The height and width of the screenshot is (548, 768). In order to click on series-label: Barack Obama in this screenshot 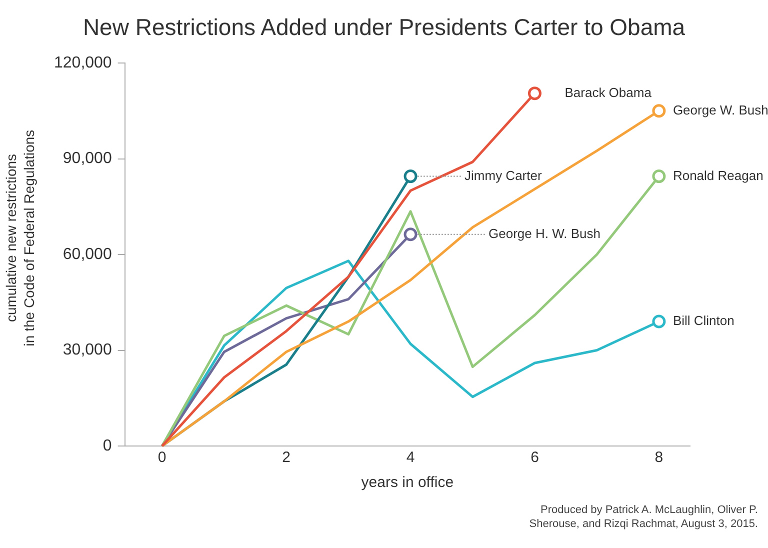, I will do `click(608, 92)`.